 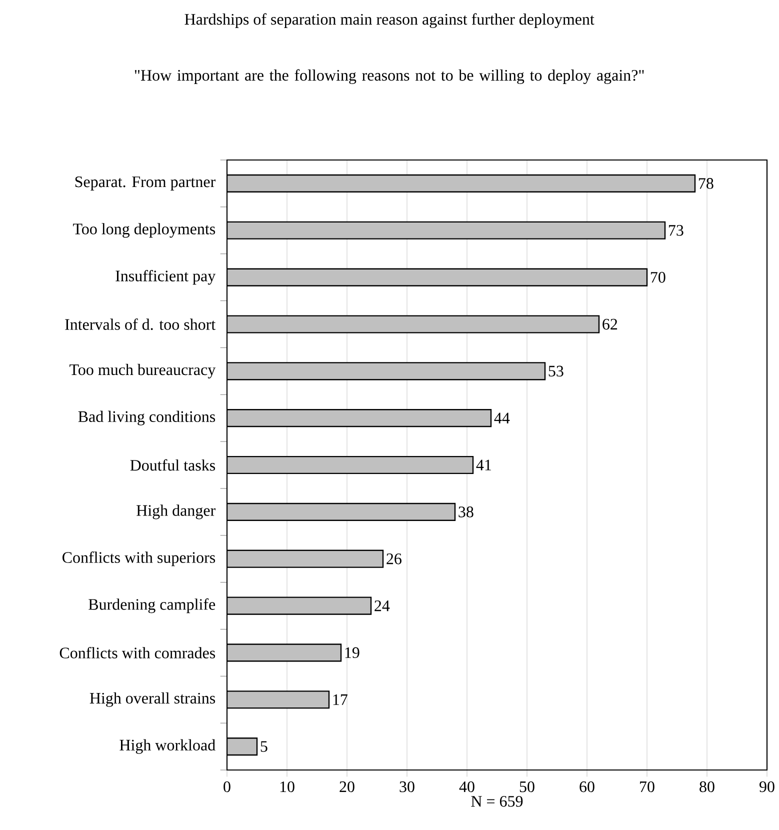 I want to click on data-label: 73, so click(x=676, y=230).